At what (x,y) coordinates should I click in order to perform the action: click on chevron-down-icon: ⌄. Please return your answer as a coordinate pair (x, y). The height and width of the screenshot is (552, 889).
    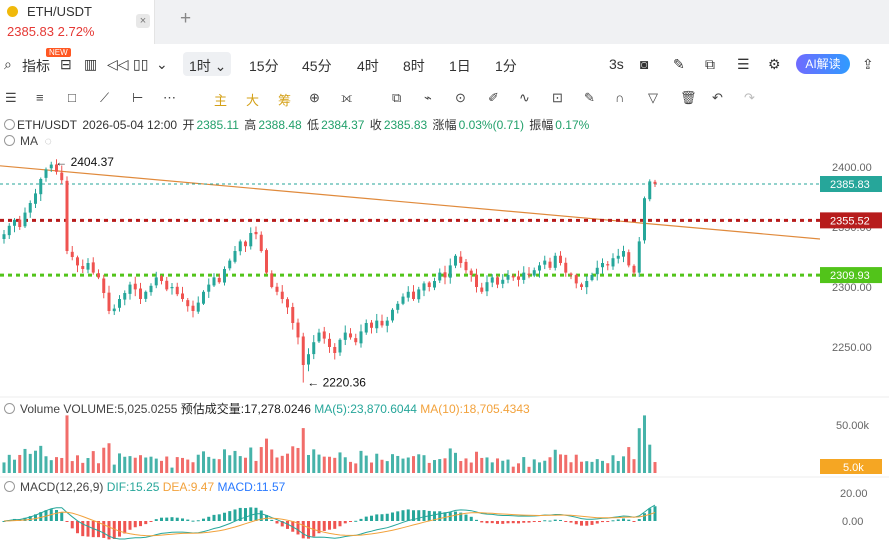
    Looking at the image, I should click on (162, 64).